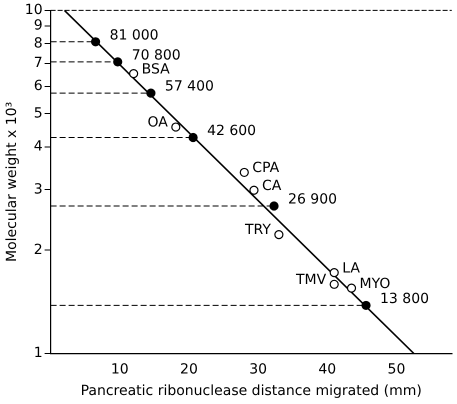  Describe the element at coordinates (351, 268) in the screenshot. I see `data-label: LA` at that location.